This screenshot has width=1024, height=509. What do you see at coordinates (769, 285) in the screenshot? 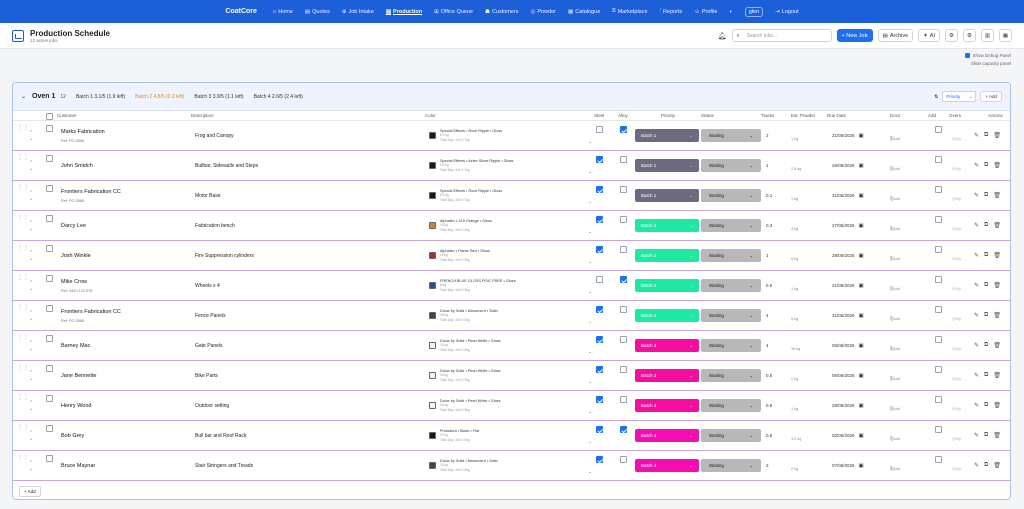
I see `tracks-value: 0.5` at bounding box center [769, 285].